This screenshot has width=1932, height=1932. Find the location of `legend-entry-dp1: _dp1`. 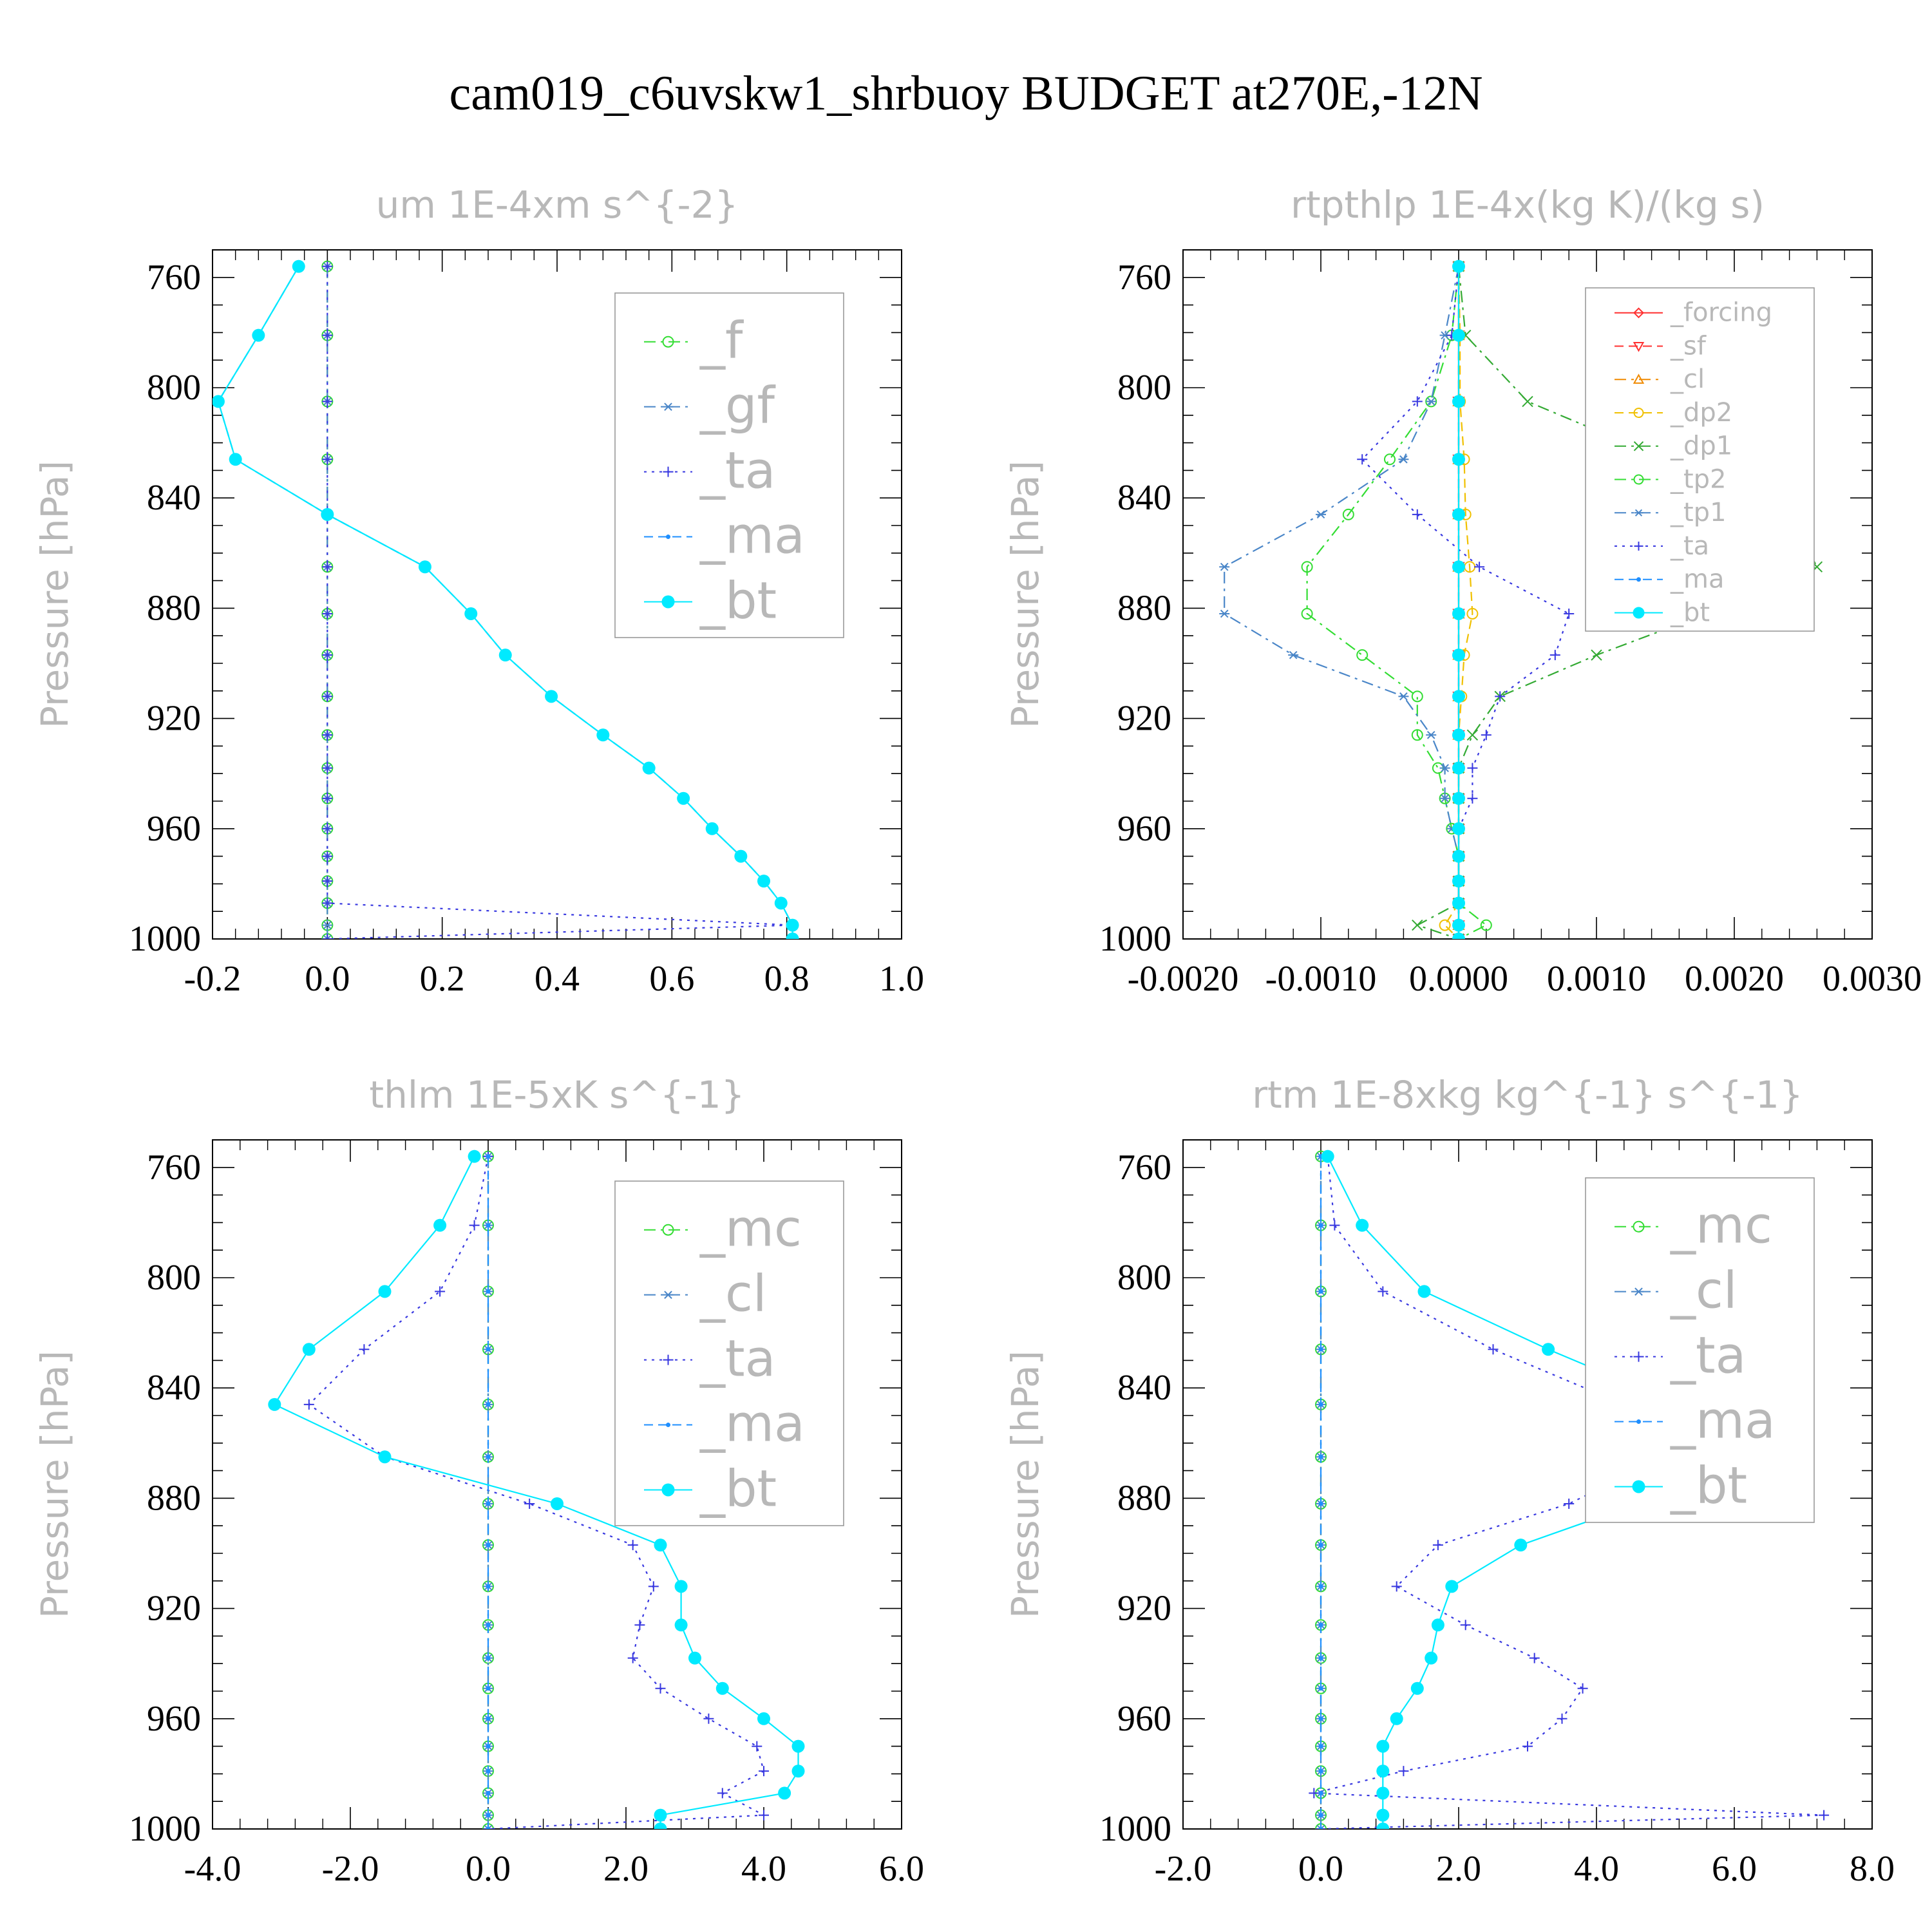

legend-entry-dp1: _dp1 is located at coordinates (1701, 446).